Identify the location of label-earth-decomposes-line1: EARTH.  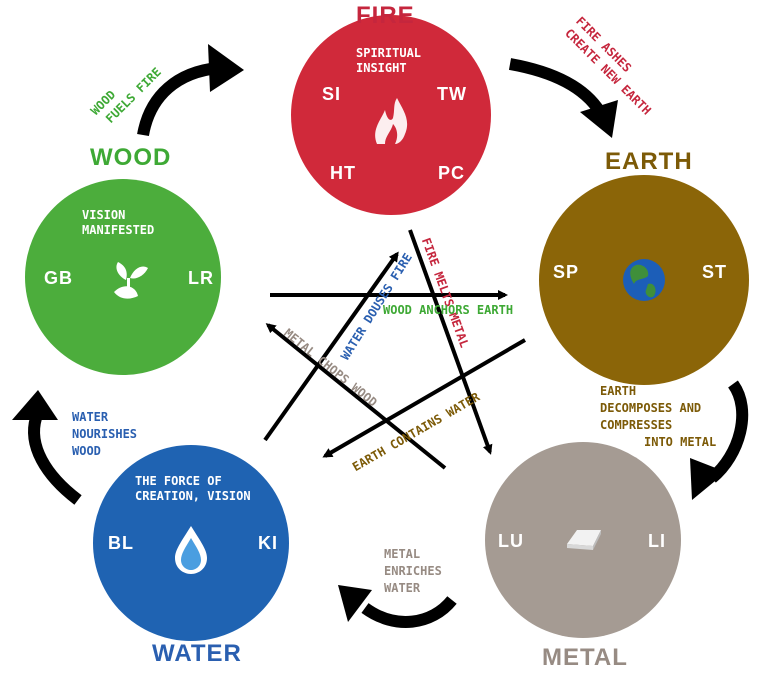
(618, 391).